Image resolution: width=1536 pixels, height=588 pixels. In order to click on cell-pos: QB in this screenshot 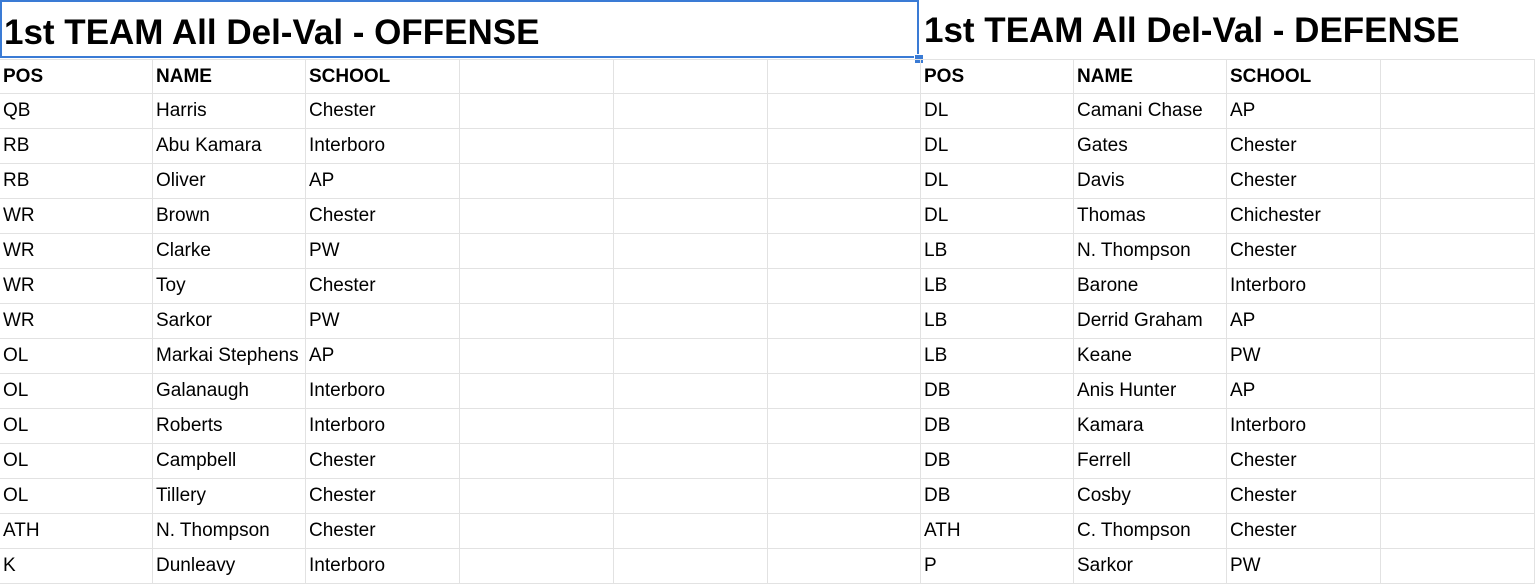, I will do `click(76, 111)`.